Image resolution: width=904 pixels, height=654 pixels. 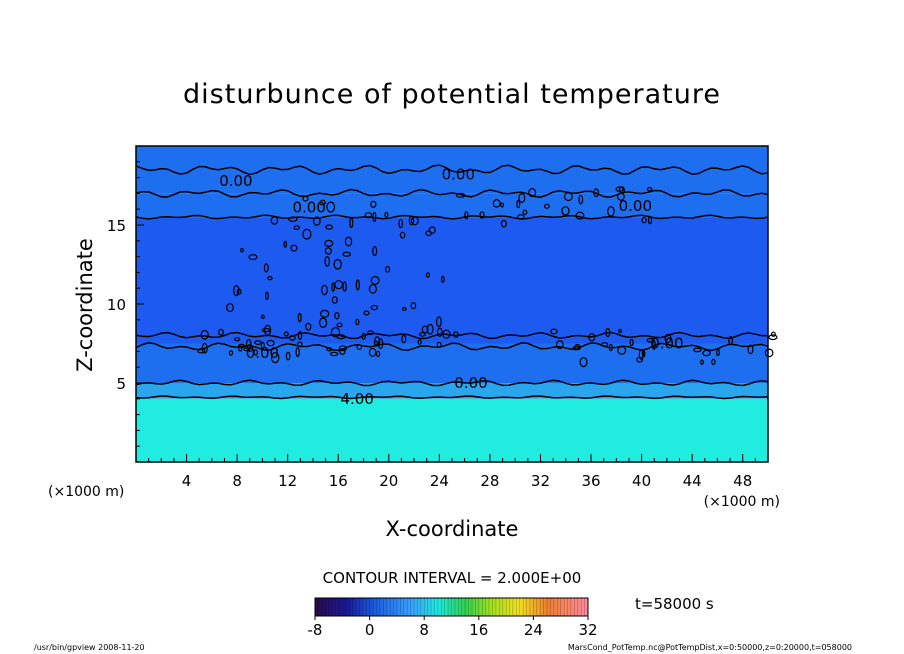 What do you see at coordinates (262, 353) in the screenshot?
I see `contour-label-5: 0.00` at bounding box center [262, 353].